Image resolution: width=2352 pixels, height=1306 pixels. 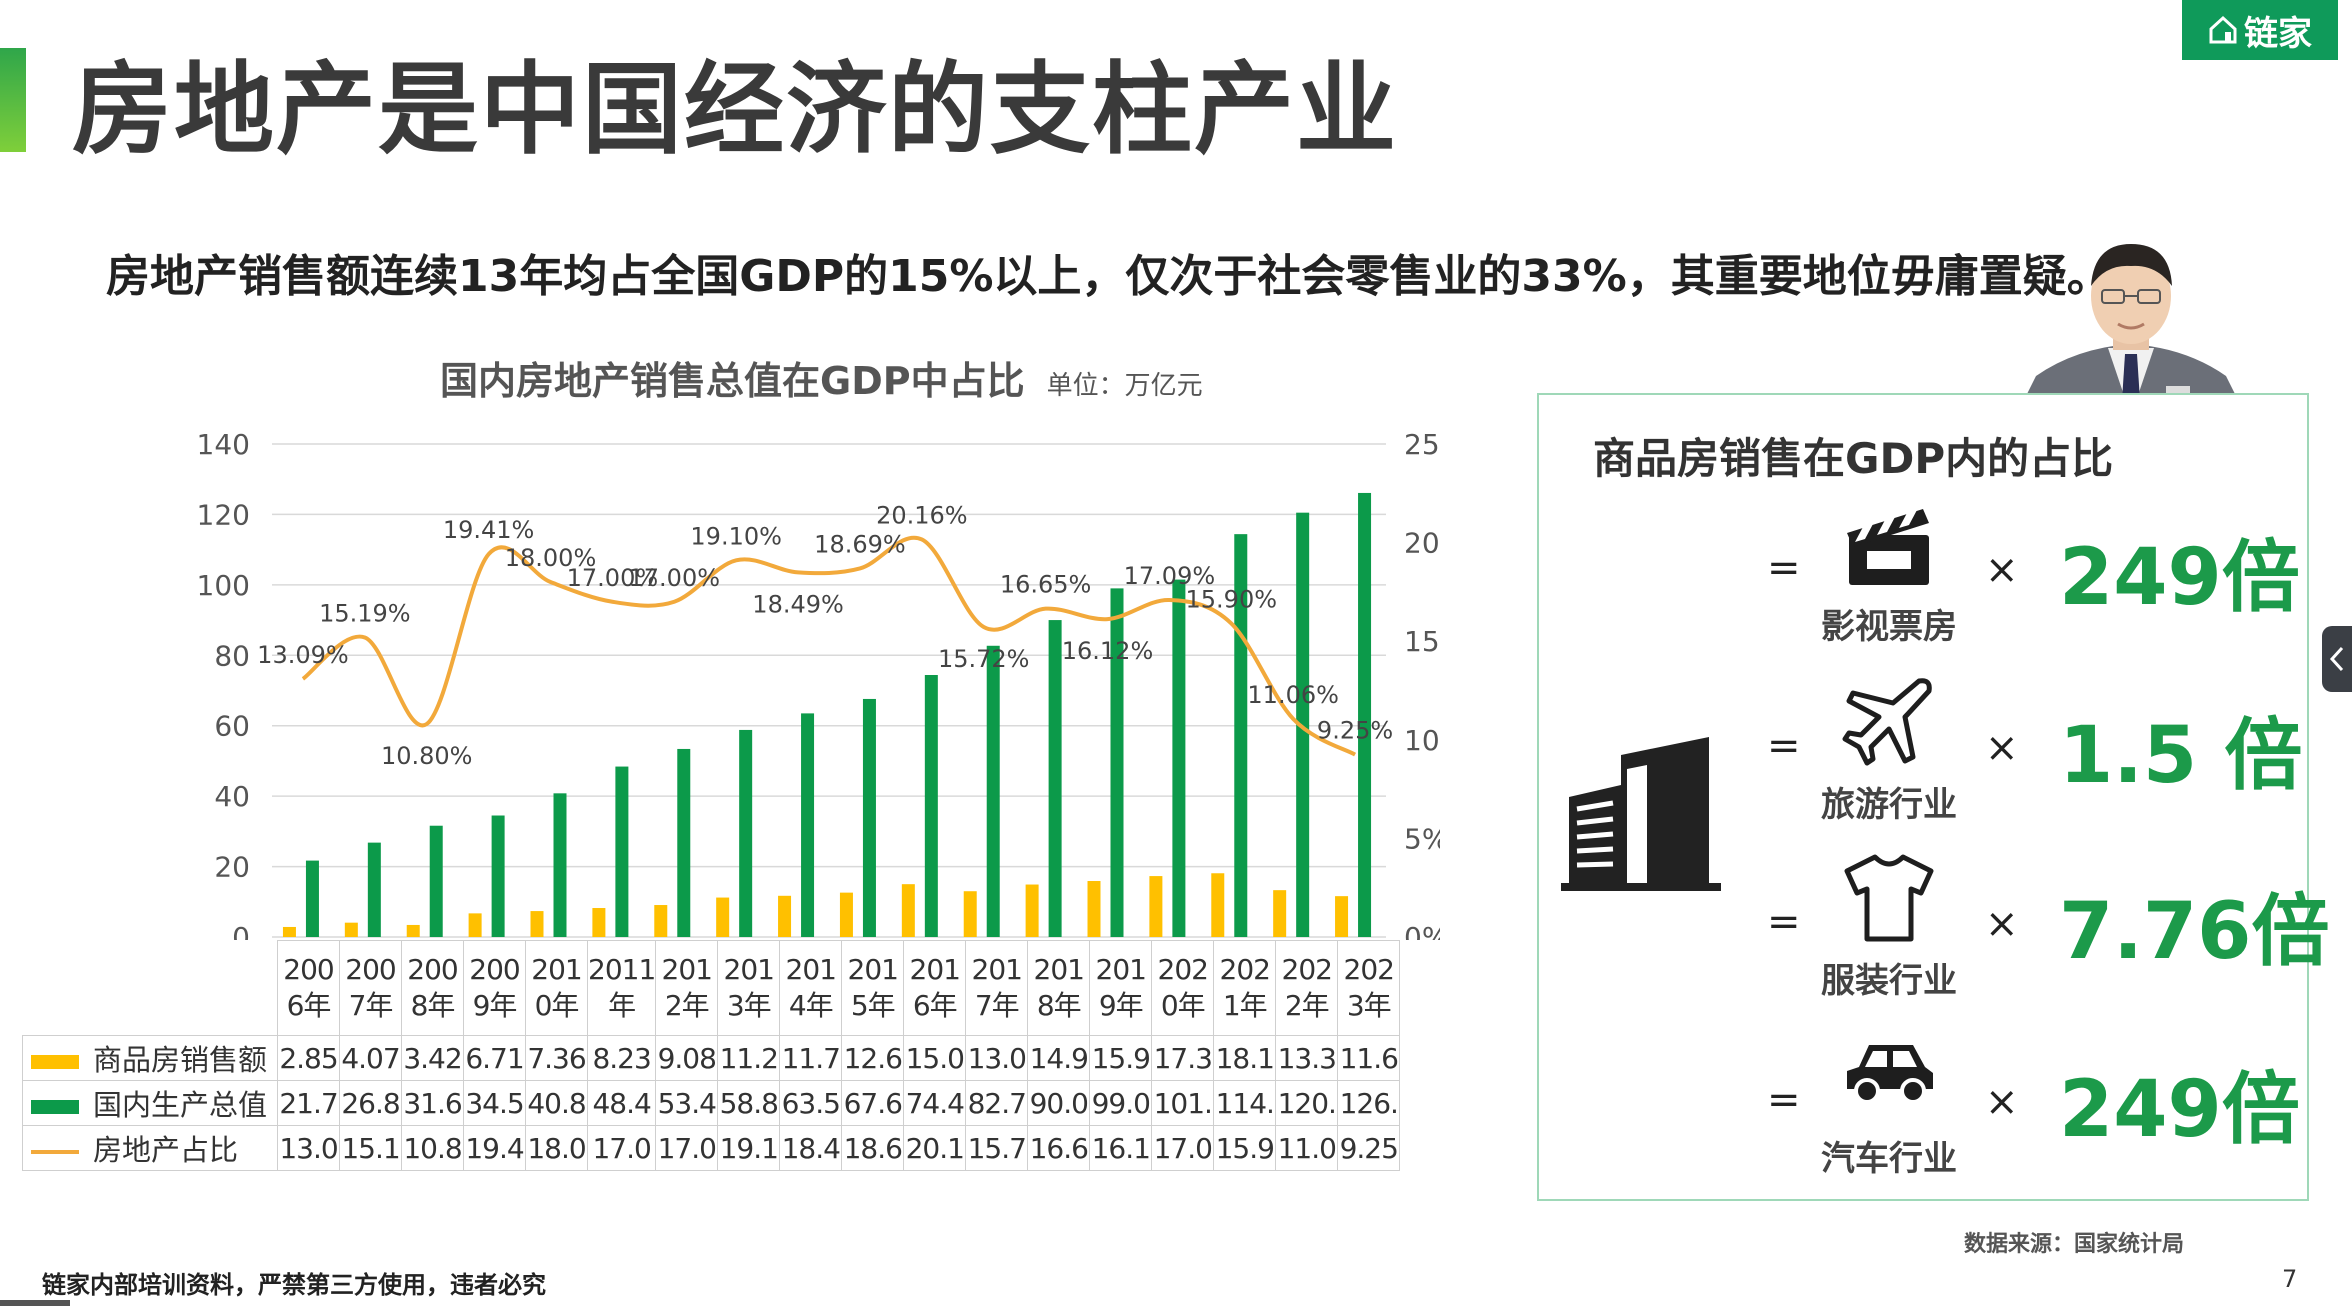 What do you see at coordinates (1422, 641) in the screenshot?
I see `y2-tick-label: 15%` at bounding box center [1422, 641].